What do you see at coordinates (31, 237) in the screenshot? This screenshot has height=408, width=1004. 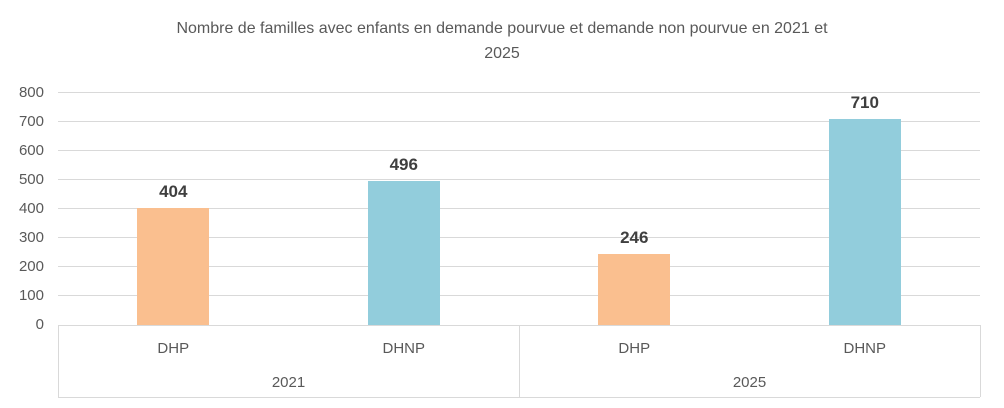 I see `y-axis-tick-label: 300` at bounding box center [31, 237].